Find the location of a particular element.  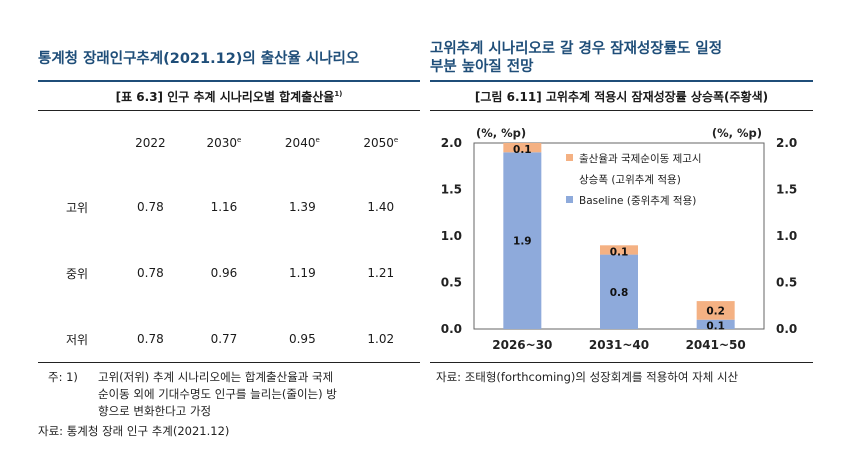

note-line: 향으로 변화한다고 가정 is located at coordinates (155, 411).